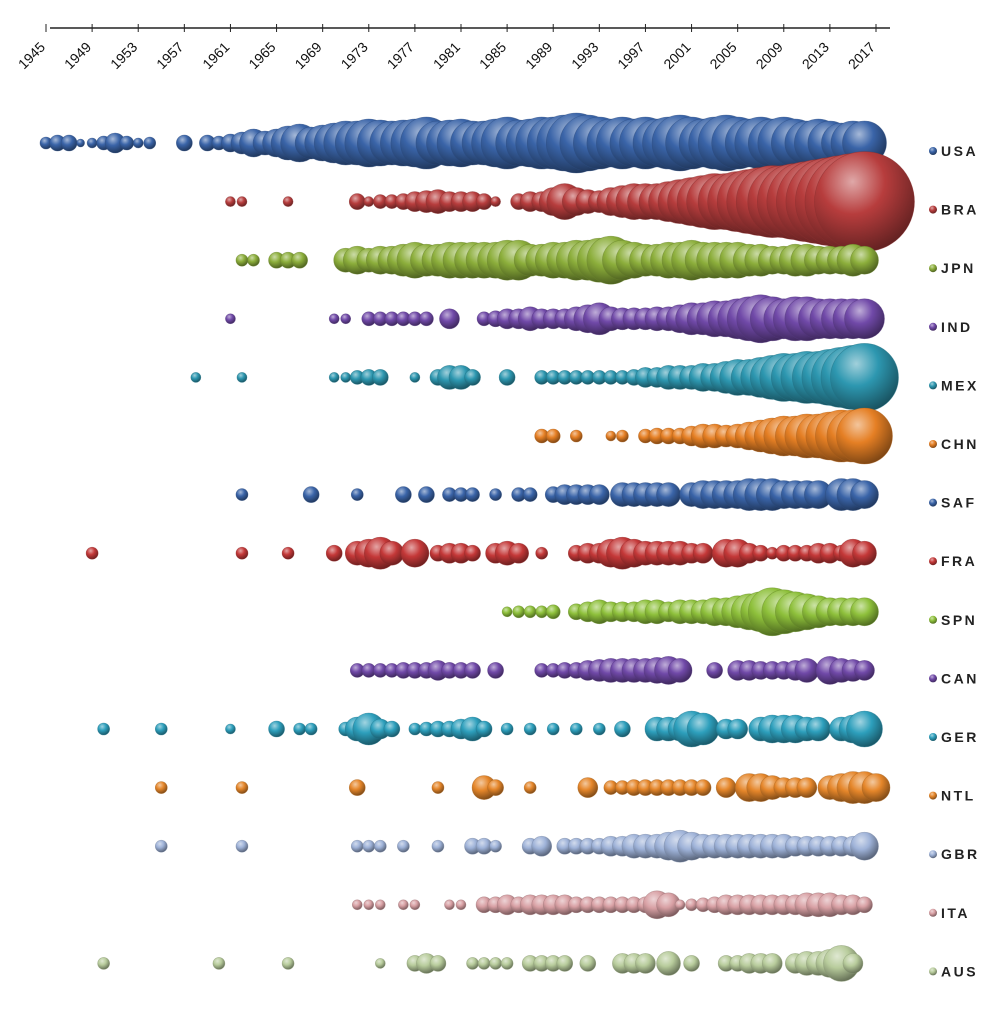  Describe the element at coordinates (960, 444) in the screenshot. I see `series-label: CHN` at that location.